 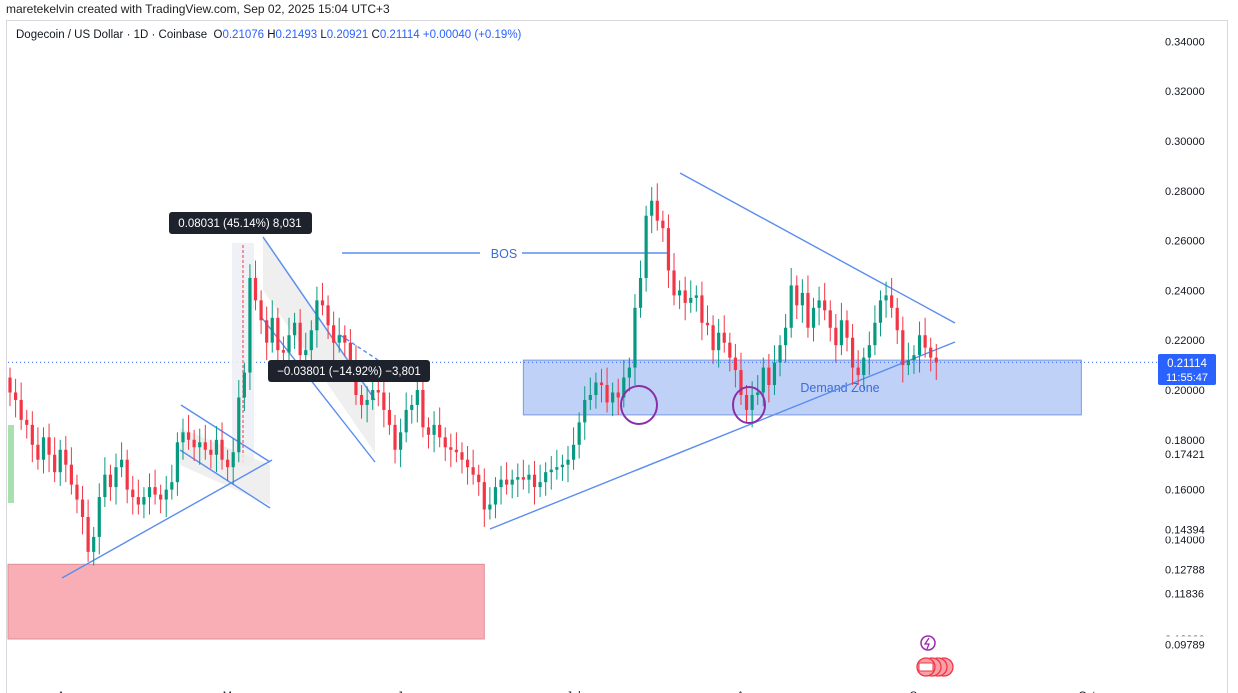 What do you see at coordinates (1185, 242) in the screenshot?
I see `y-tick-label: 0.26000` at bounding box center [1185, 242].